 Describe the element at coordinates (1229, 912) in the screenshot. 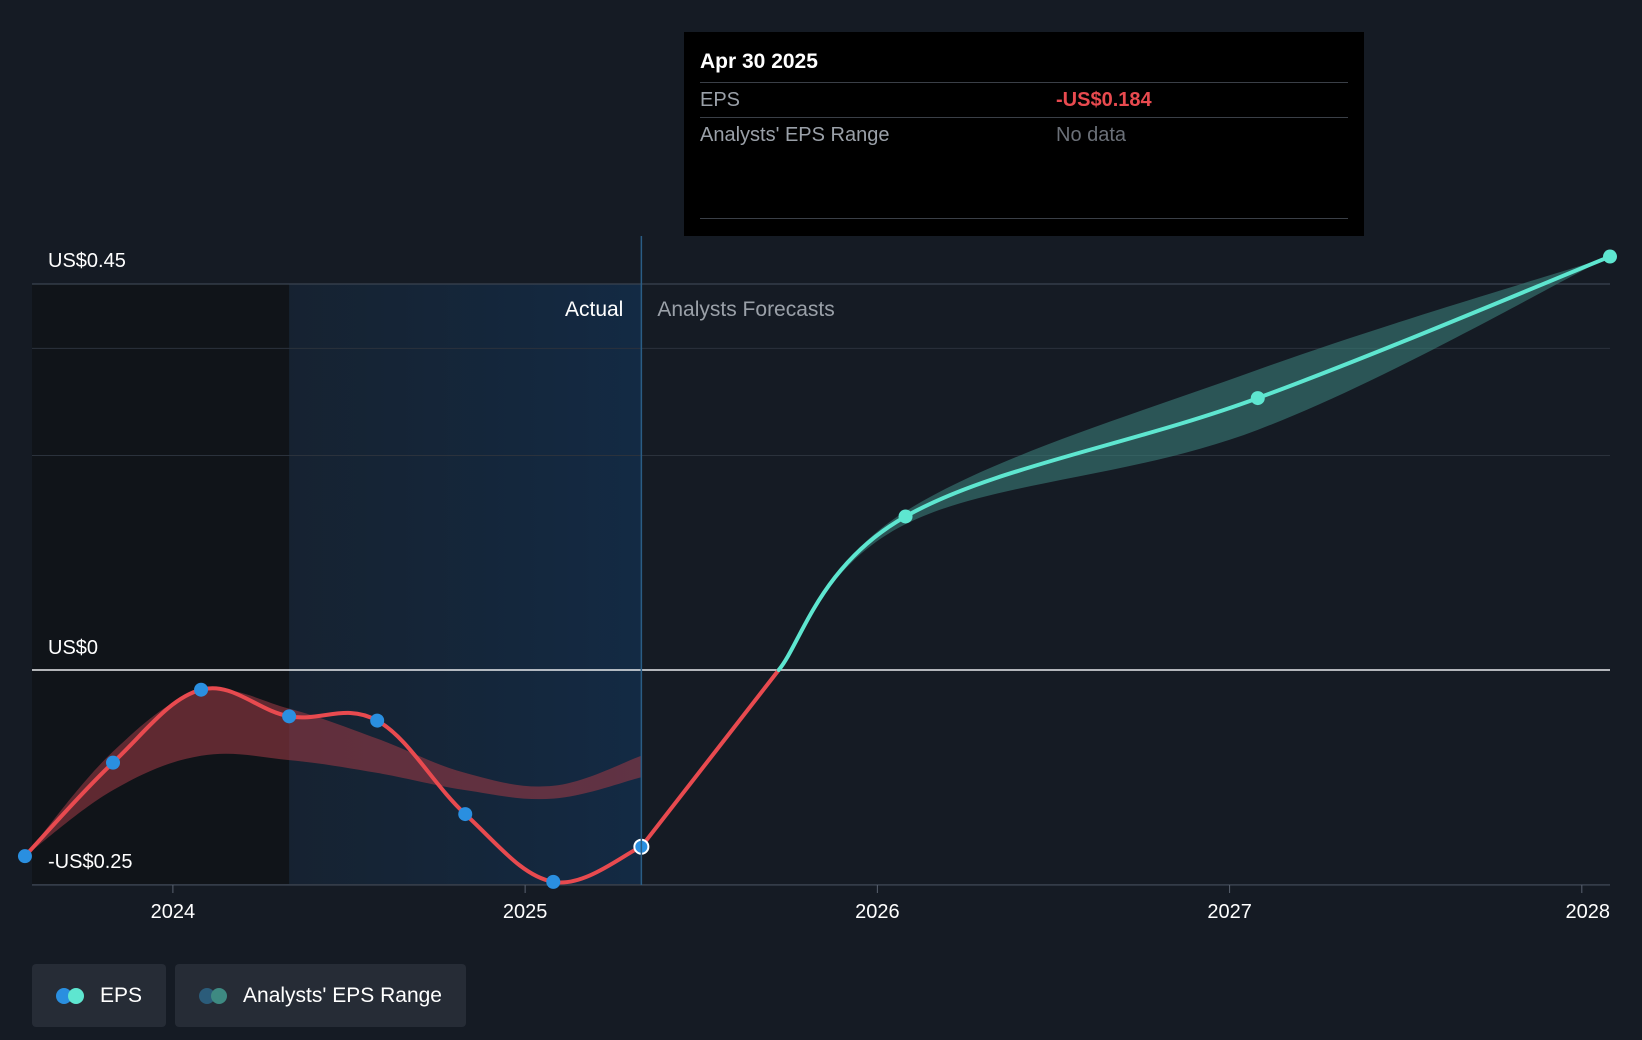

I see `x-tick-label: 2027` at that location.